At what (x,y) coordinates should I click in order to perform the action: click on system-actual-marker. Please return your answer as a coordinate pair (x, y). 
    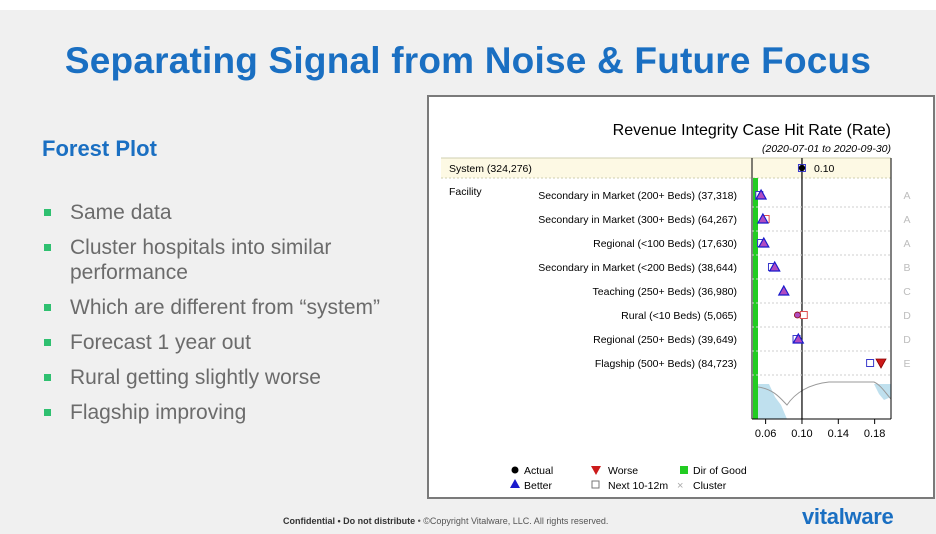
    Looking at the image, I should click on (802, 168).